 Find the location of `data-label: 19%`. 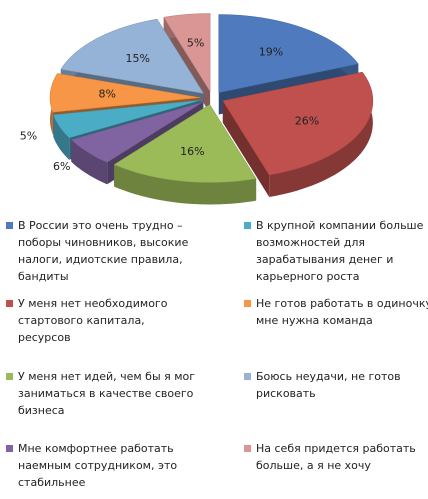

data-label: 19% is located at coordinates (271, 52).